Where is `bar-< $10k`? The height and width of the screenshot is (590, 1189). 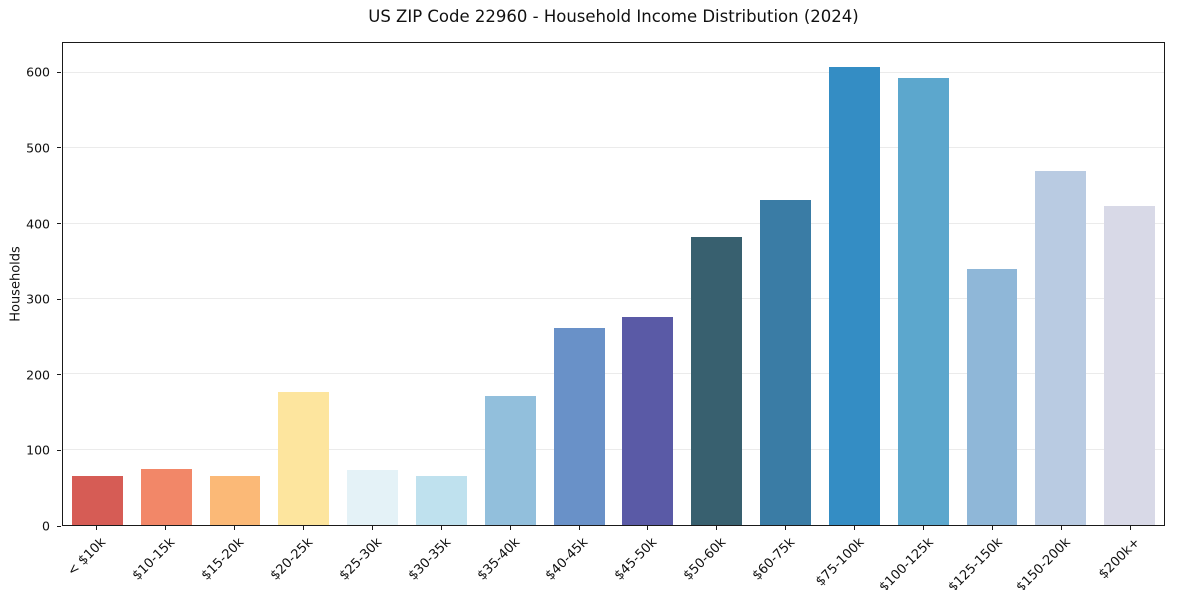 bar-< $10k is located at coordinates (97, 500).